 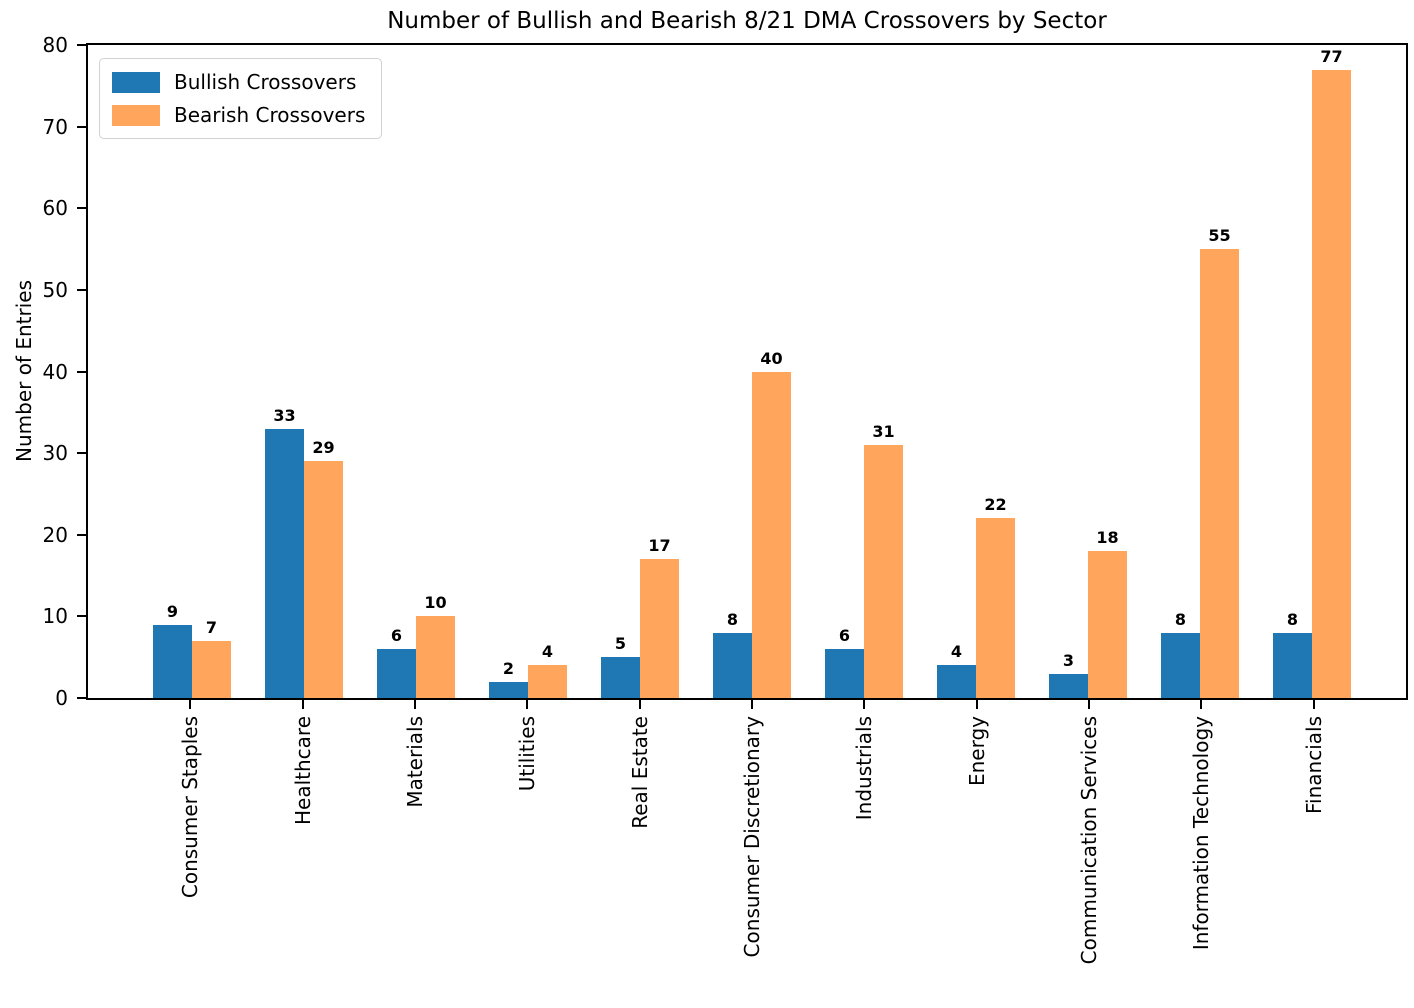 I want to click on bar-value-label: 5, so click(x=620, y=644).